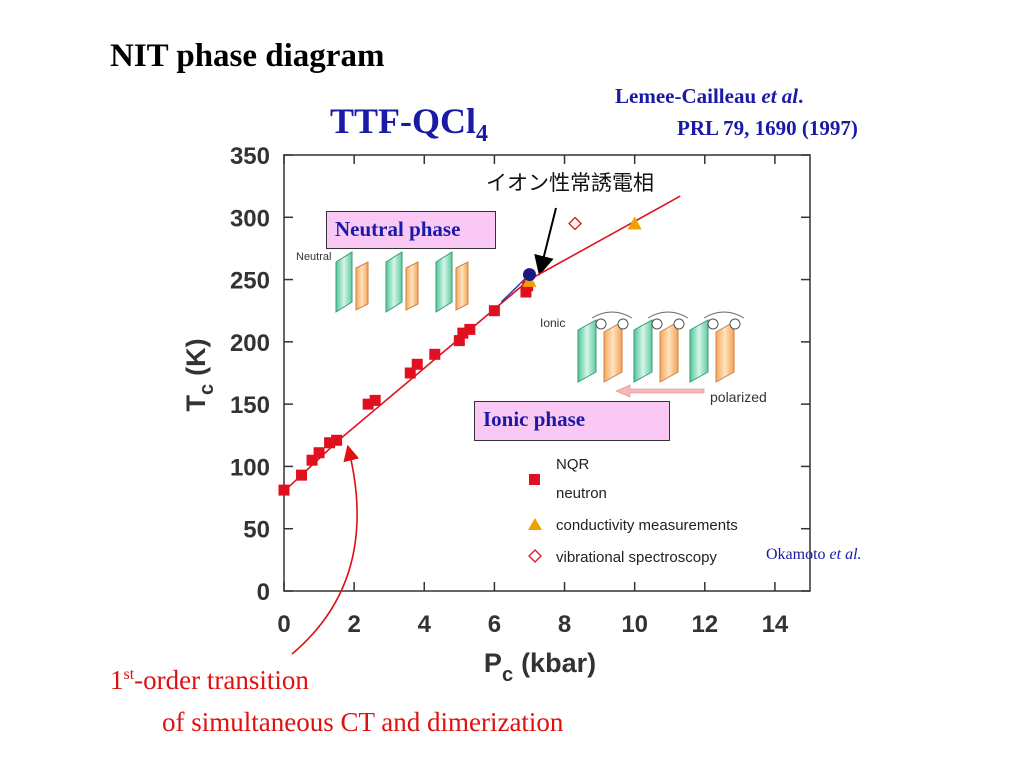 This screenshot has width=1024, height=768. What do you see at coordinates (535, 556) in the screenshot?
I see `legend-marker-diamond` at bounding box center [535, 556].